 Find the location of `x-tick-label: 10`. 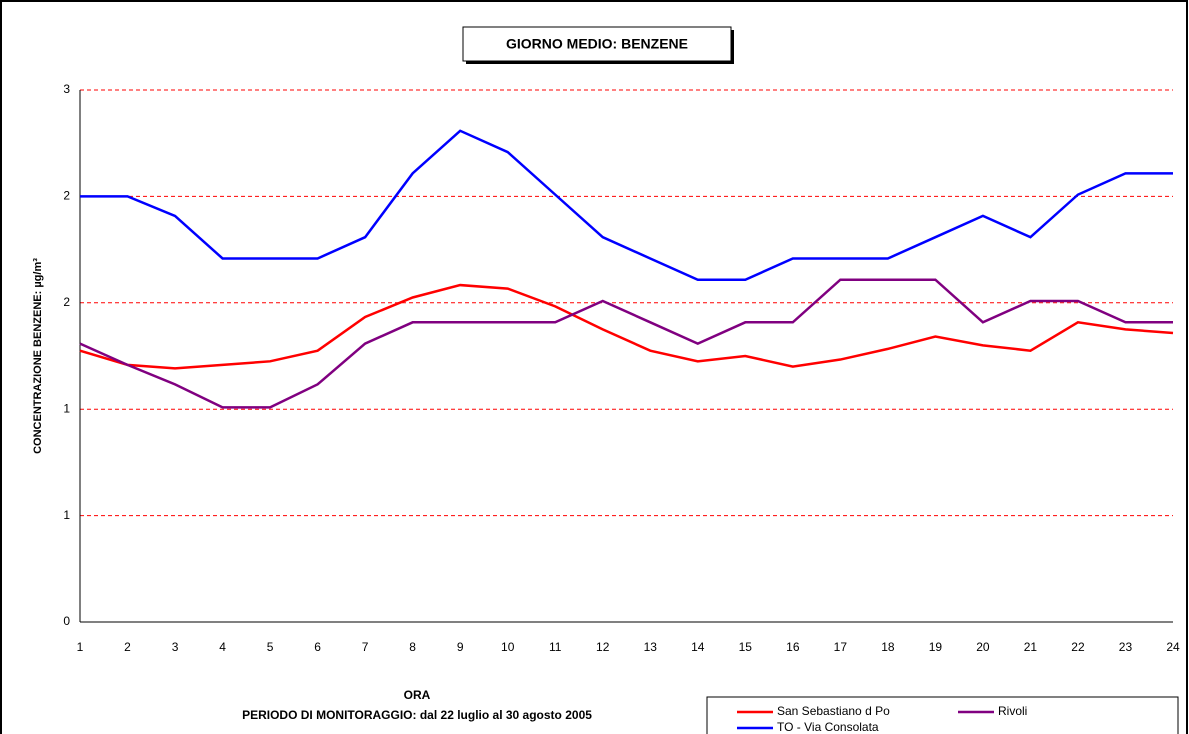

x-tick-label: 10 is located at coordinates (508, 647).